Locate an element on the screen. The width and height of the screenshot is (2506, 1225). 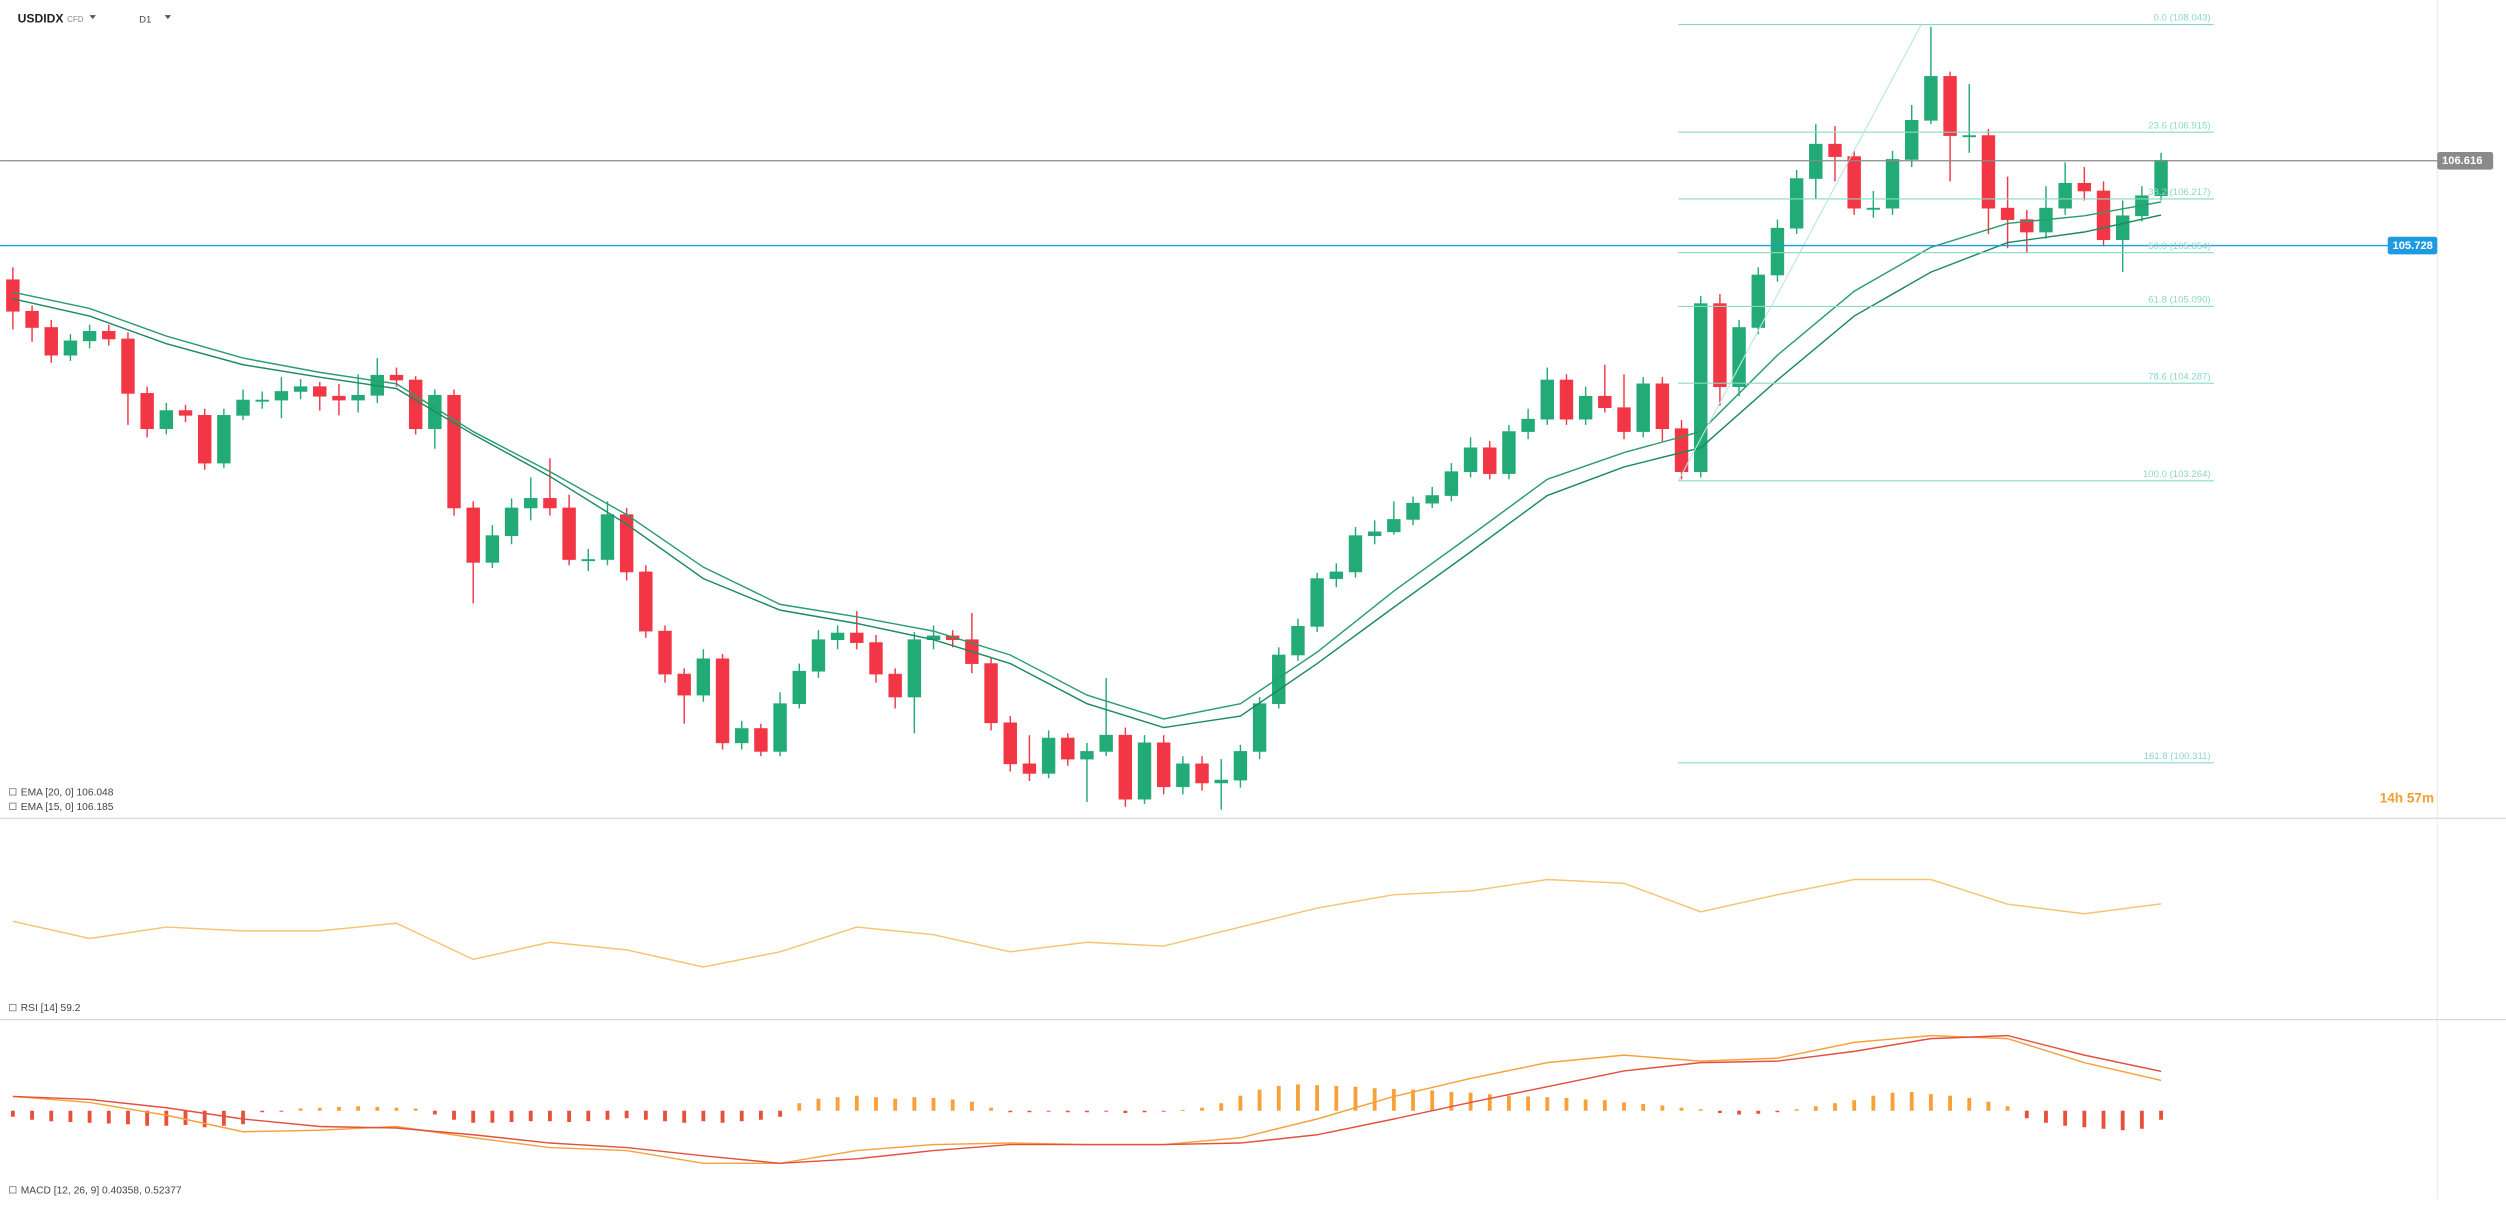
header: USDIDX CFD D1 is located at coordinates (95, 18).